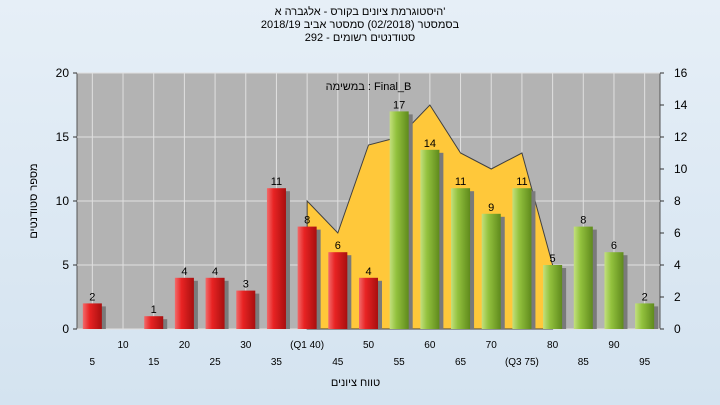 This screenshot has width=720, height=405. I want to click on x-tick-label: 65, so click(461, 362).